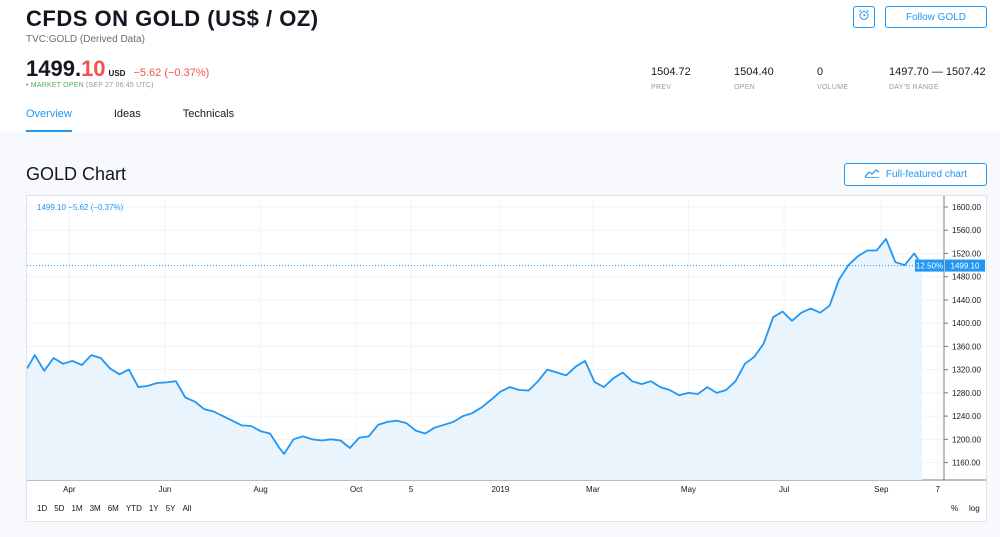  I want to click on y-tick-label: 1320.00, so click(966, 370).